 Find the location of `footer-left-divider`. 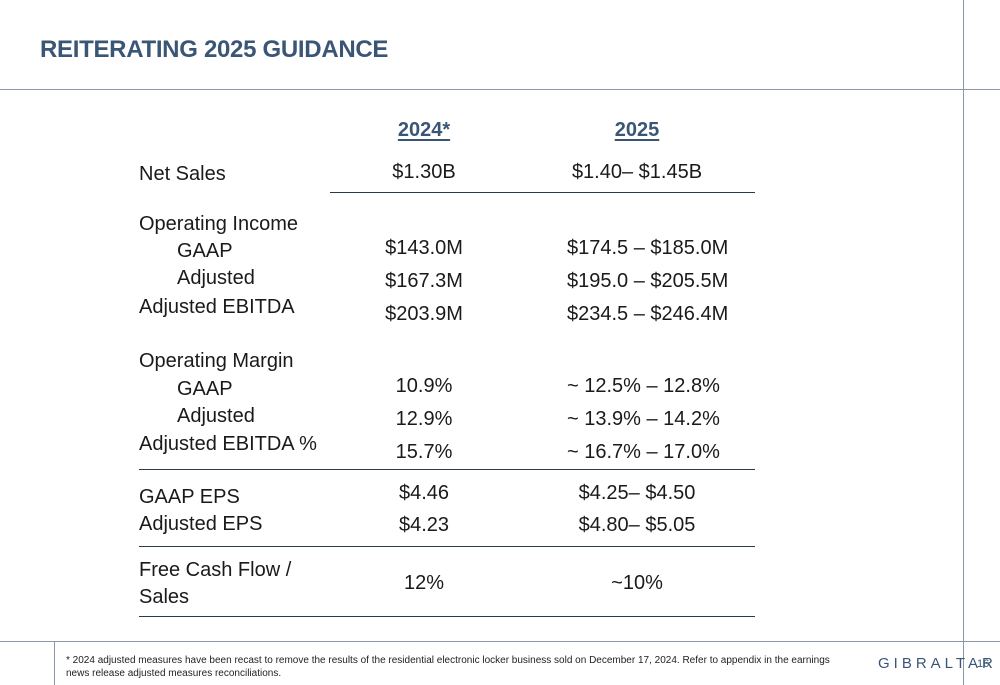

footer-left-divider is located at coordinates (54, 663).